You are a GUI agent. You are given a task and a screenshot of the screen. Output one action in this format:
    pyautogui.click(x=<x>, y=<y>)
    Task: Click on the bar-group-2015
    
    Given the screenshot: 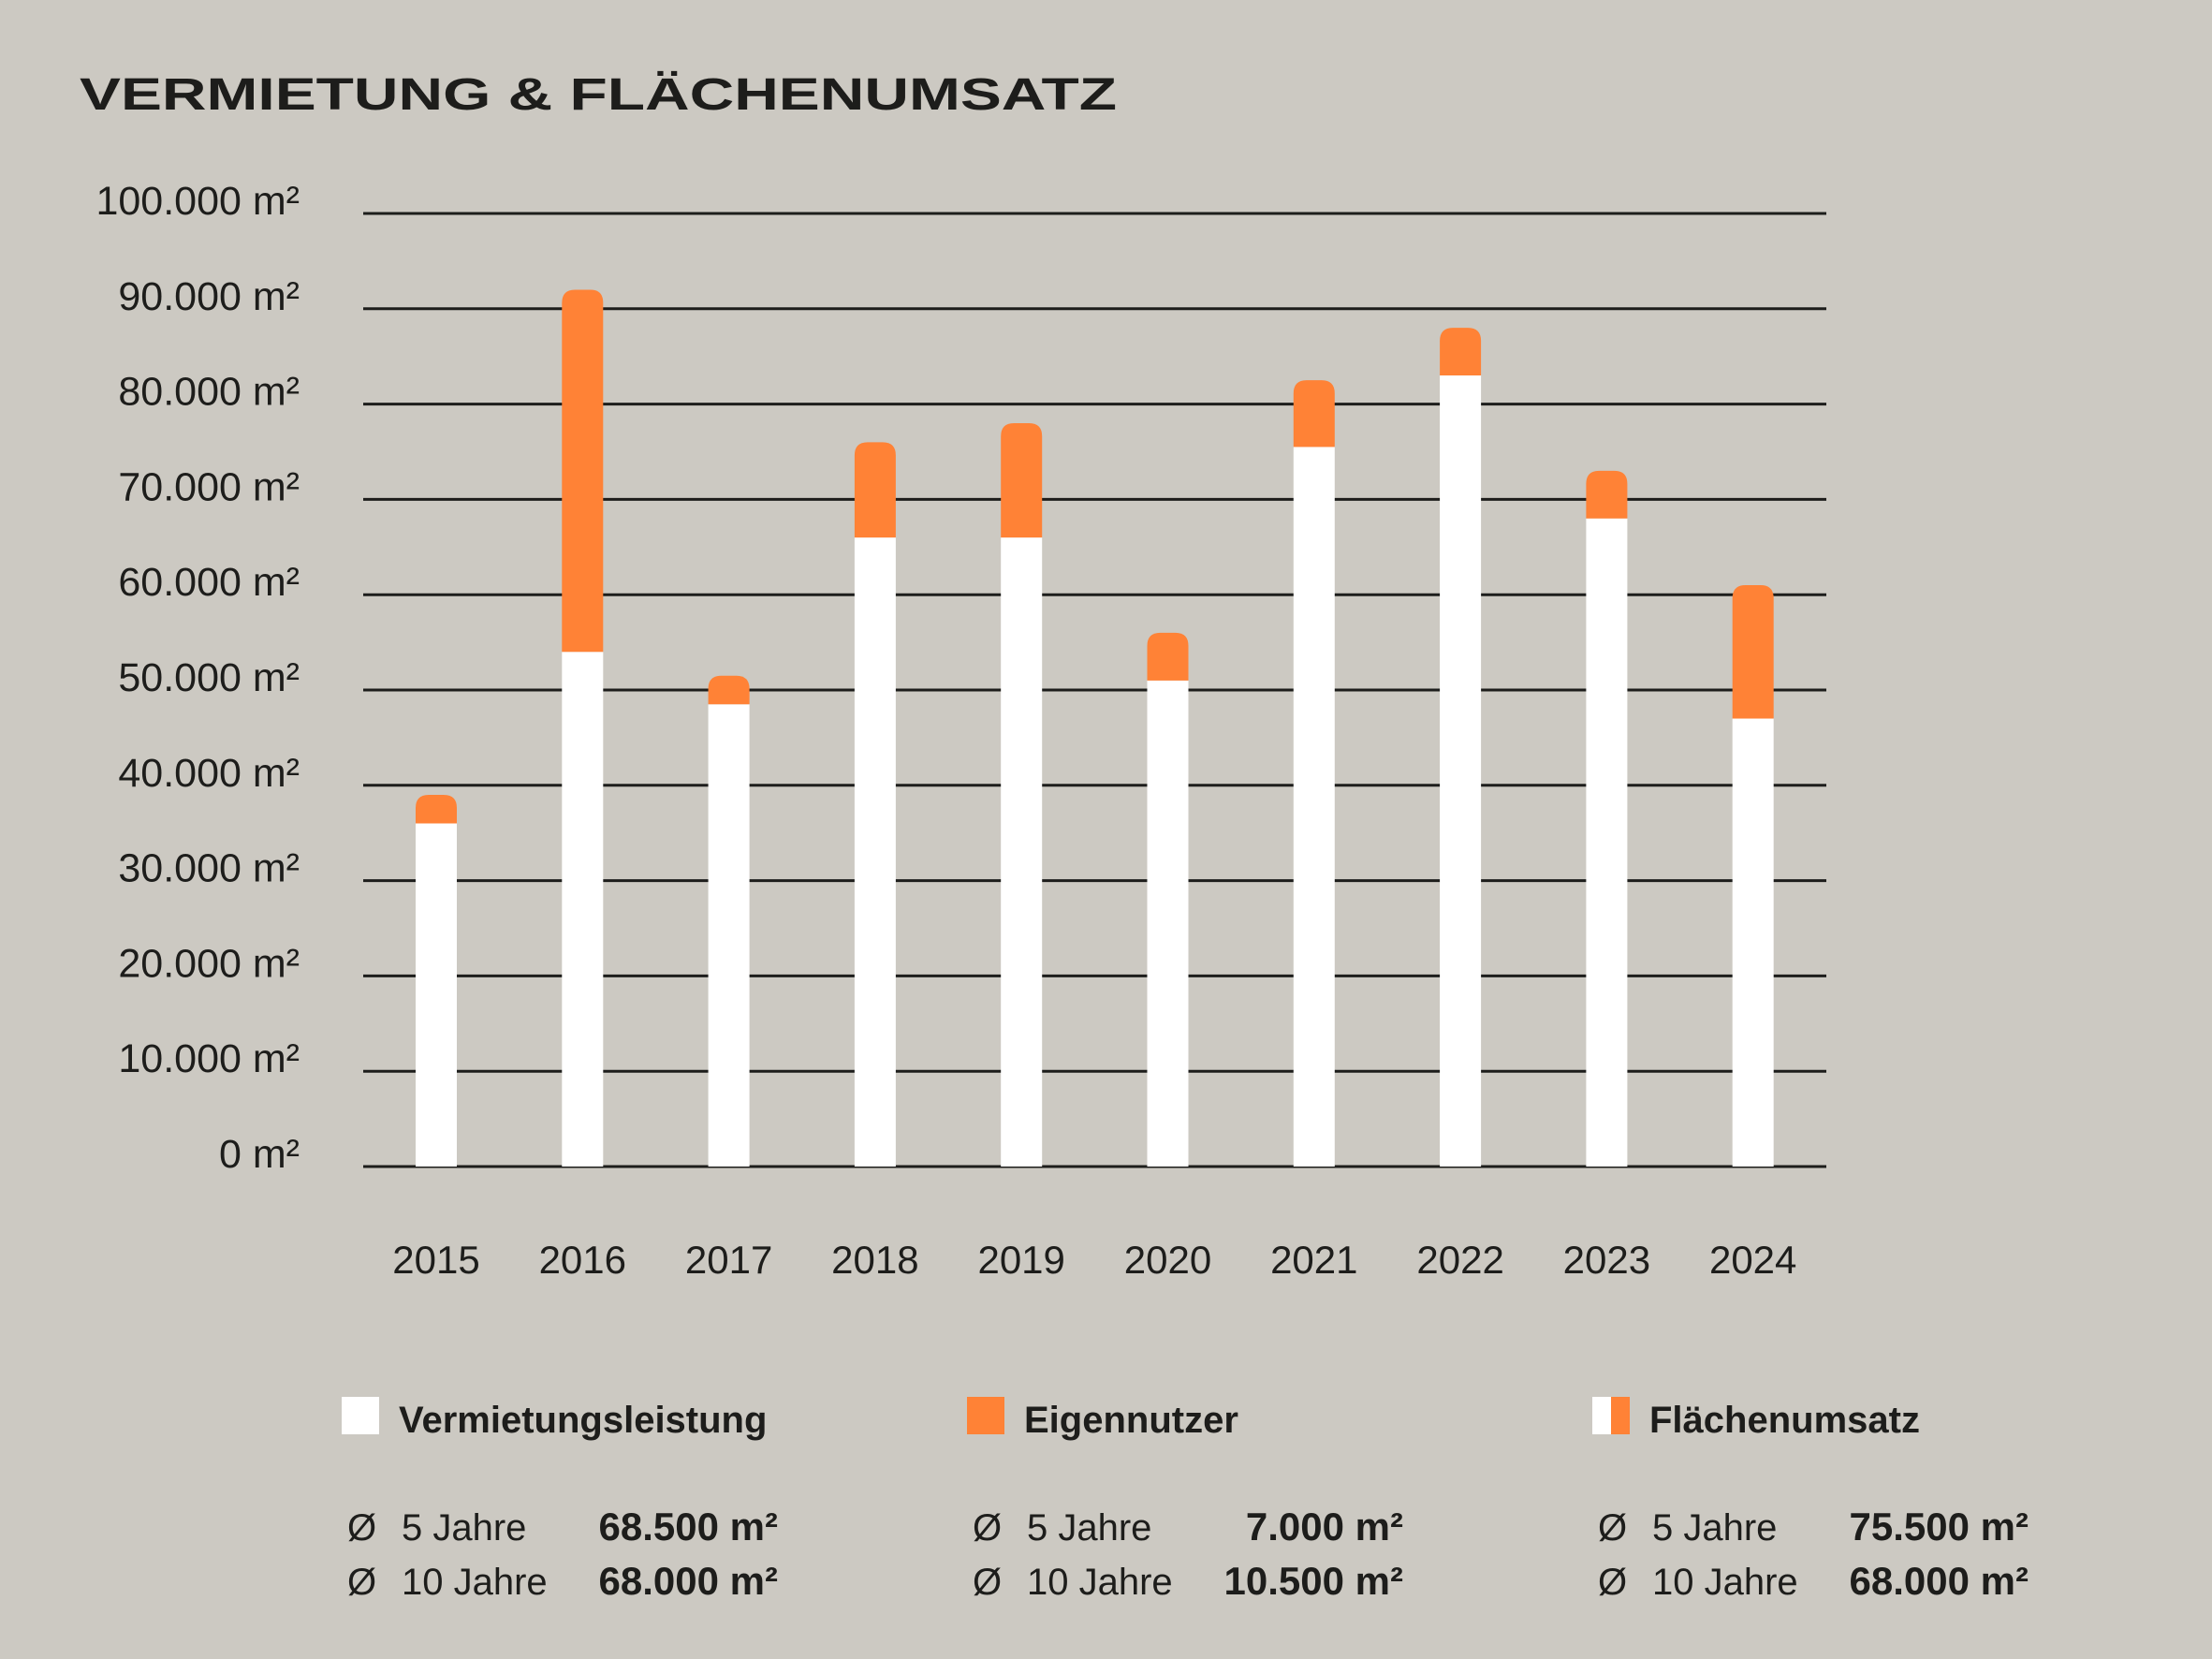 What is the action you would take?
    pyautogui.click(x=436, y=980)
    